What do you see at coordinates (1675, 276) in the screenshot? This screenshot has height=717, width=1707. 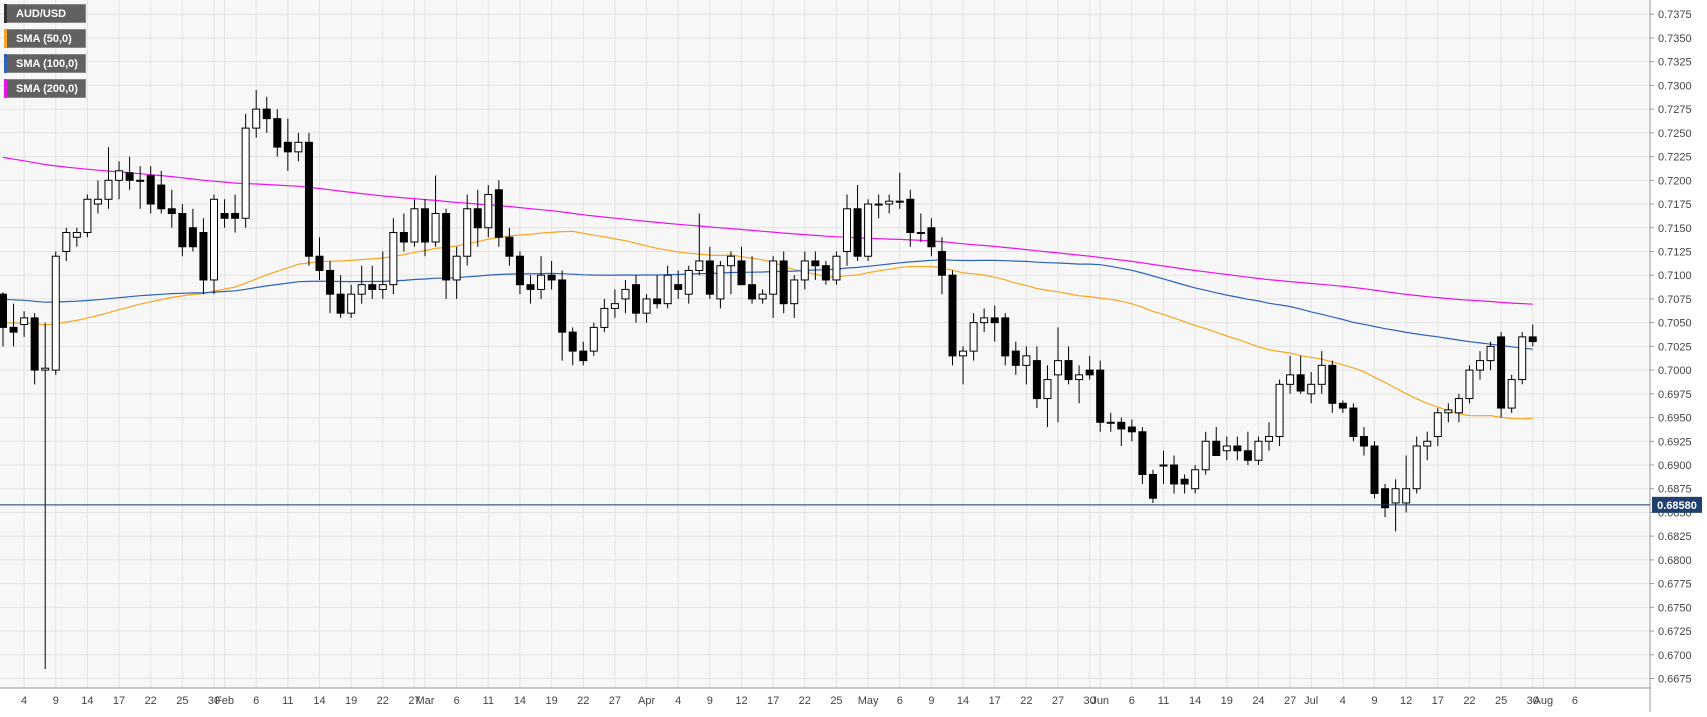 I see `y-tick-label: 0.7100` at bounding box center [1675, 276].